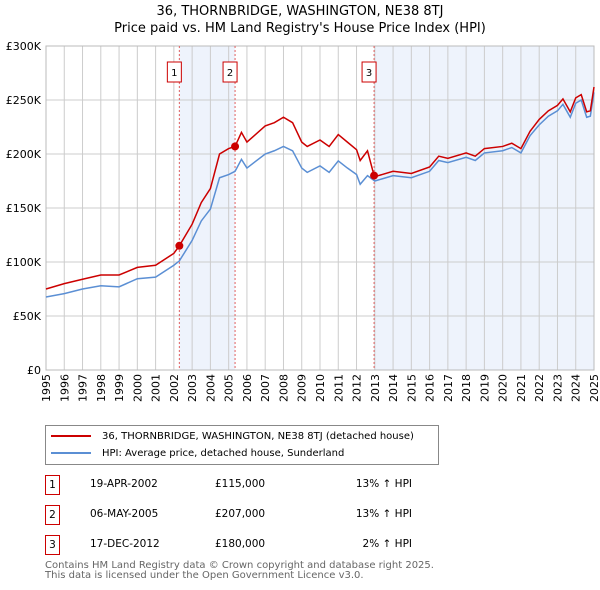 The width and height of the screenshot is (600, 590). I want to click on x-tick-label: 1998, so click(101, 388).